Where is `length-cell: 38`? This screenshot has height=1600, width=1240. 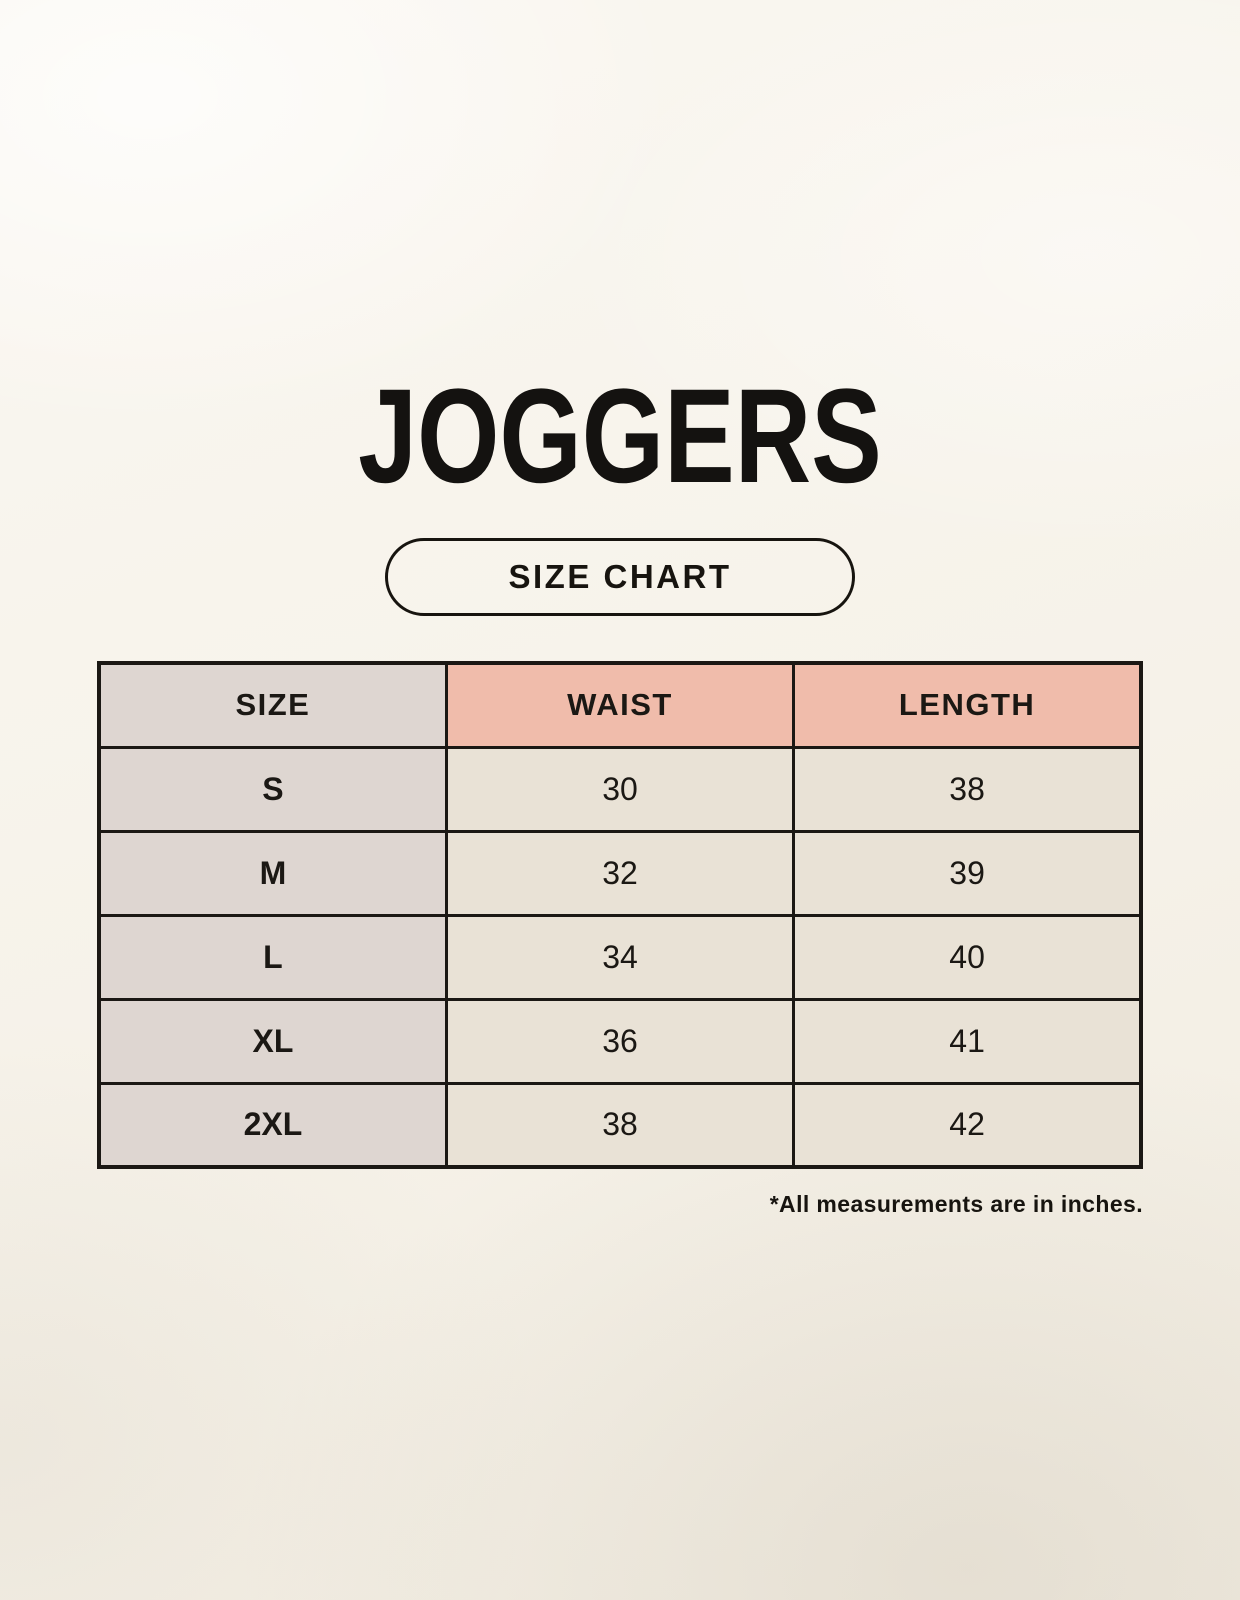 length-cell: 38 is located at coordinates (967, 789).